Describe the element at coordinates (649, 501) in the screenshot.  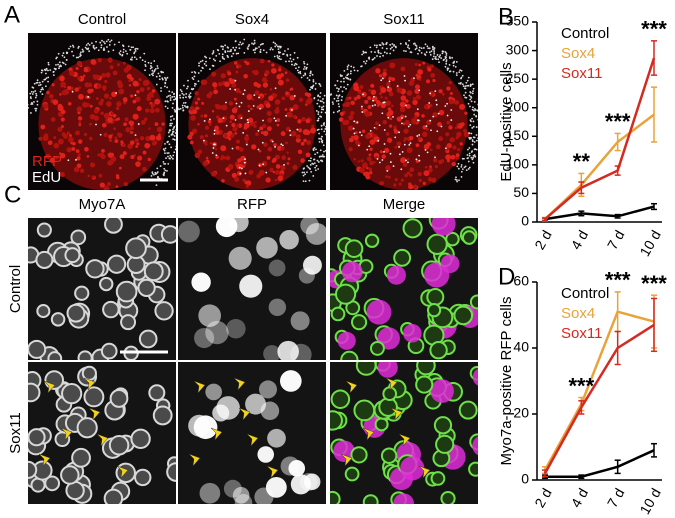
I see `x-tick-label: 10 d` at that location.